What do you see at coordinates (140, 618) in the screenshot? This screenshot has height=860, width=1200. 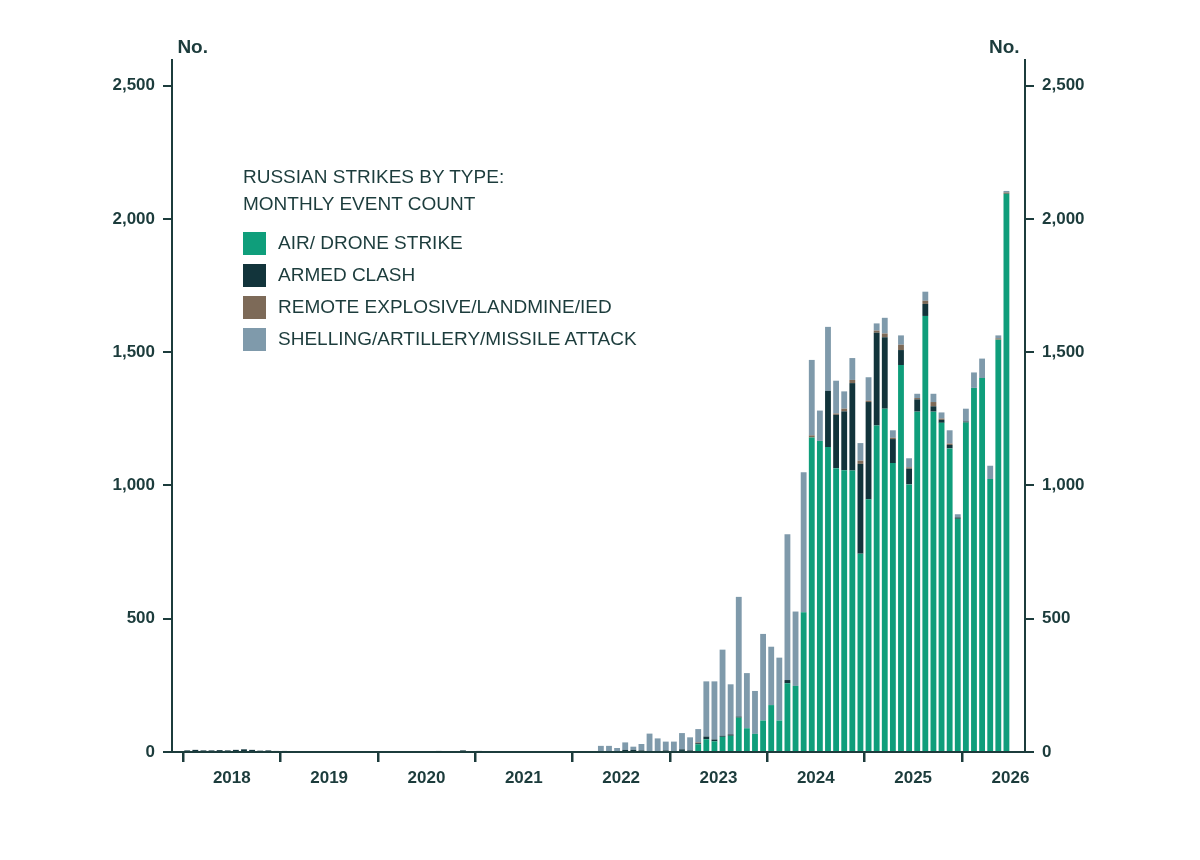 I see `y-tick-label: 500` at bounding box center [140, 618].